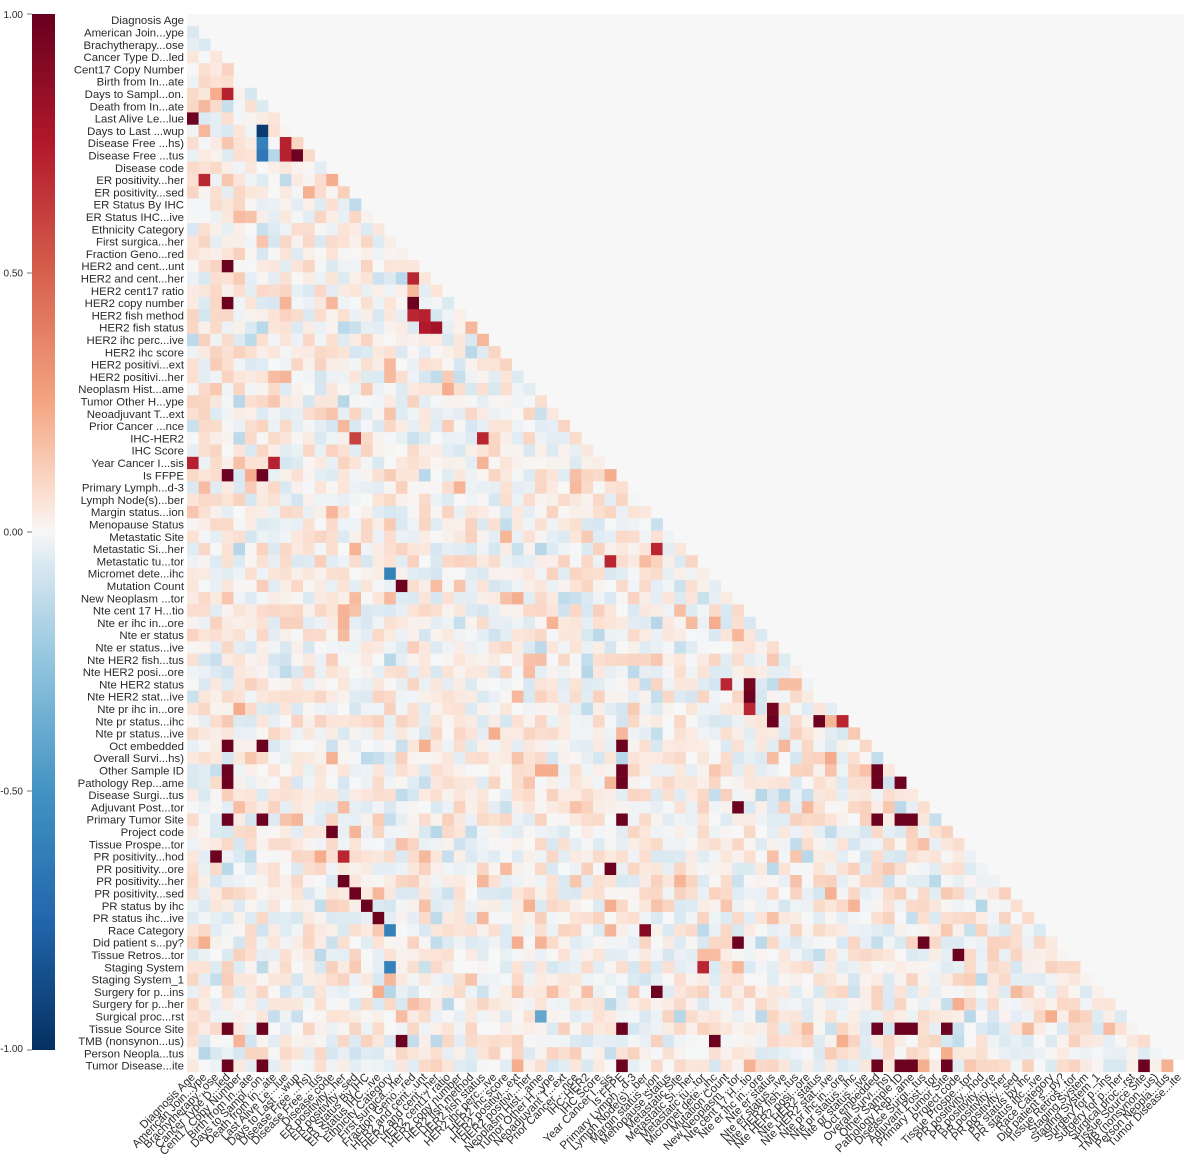 This screenshot has width=1185, height=1170. Describe the element at coordinates (144, 968) in the screenshot. I see `y-tick-label: Staging System` at that location.